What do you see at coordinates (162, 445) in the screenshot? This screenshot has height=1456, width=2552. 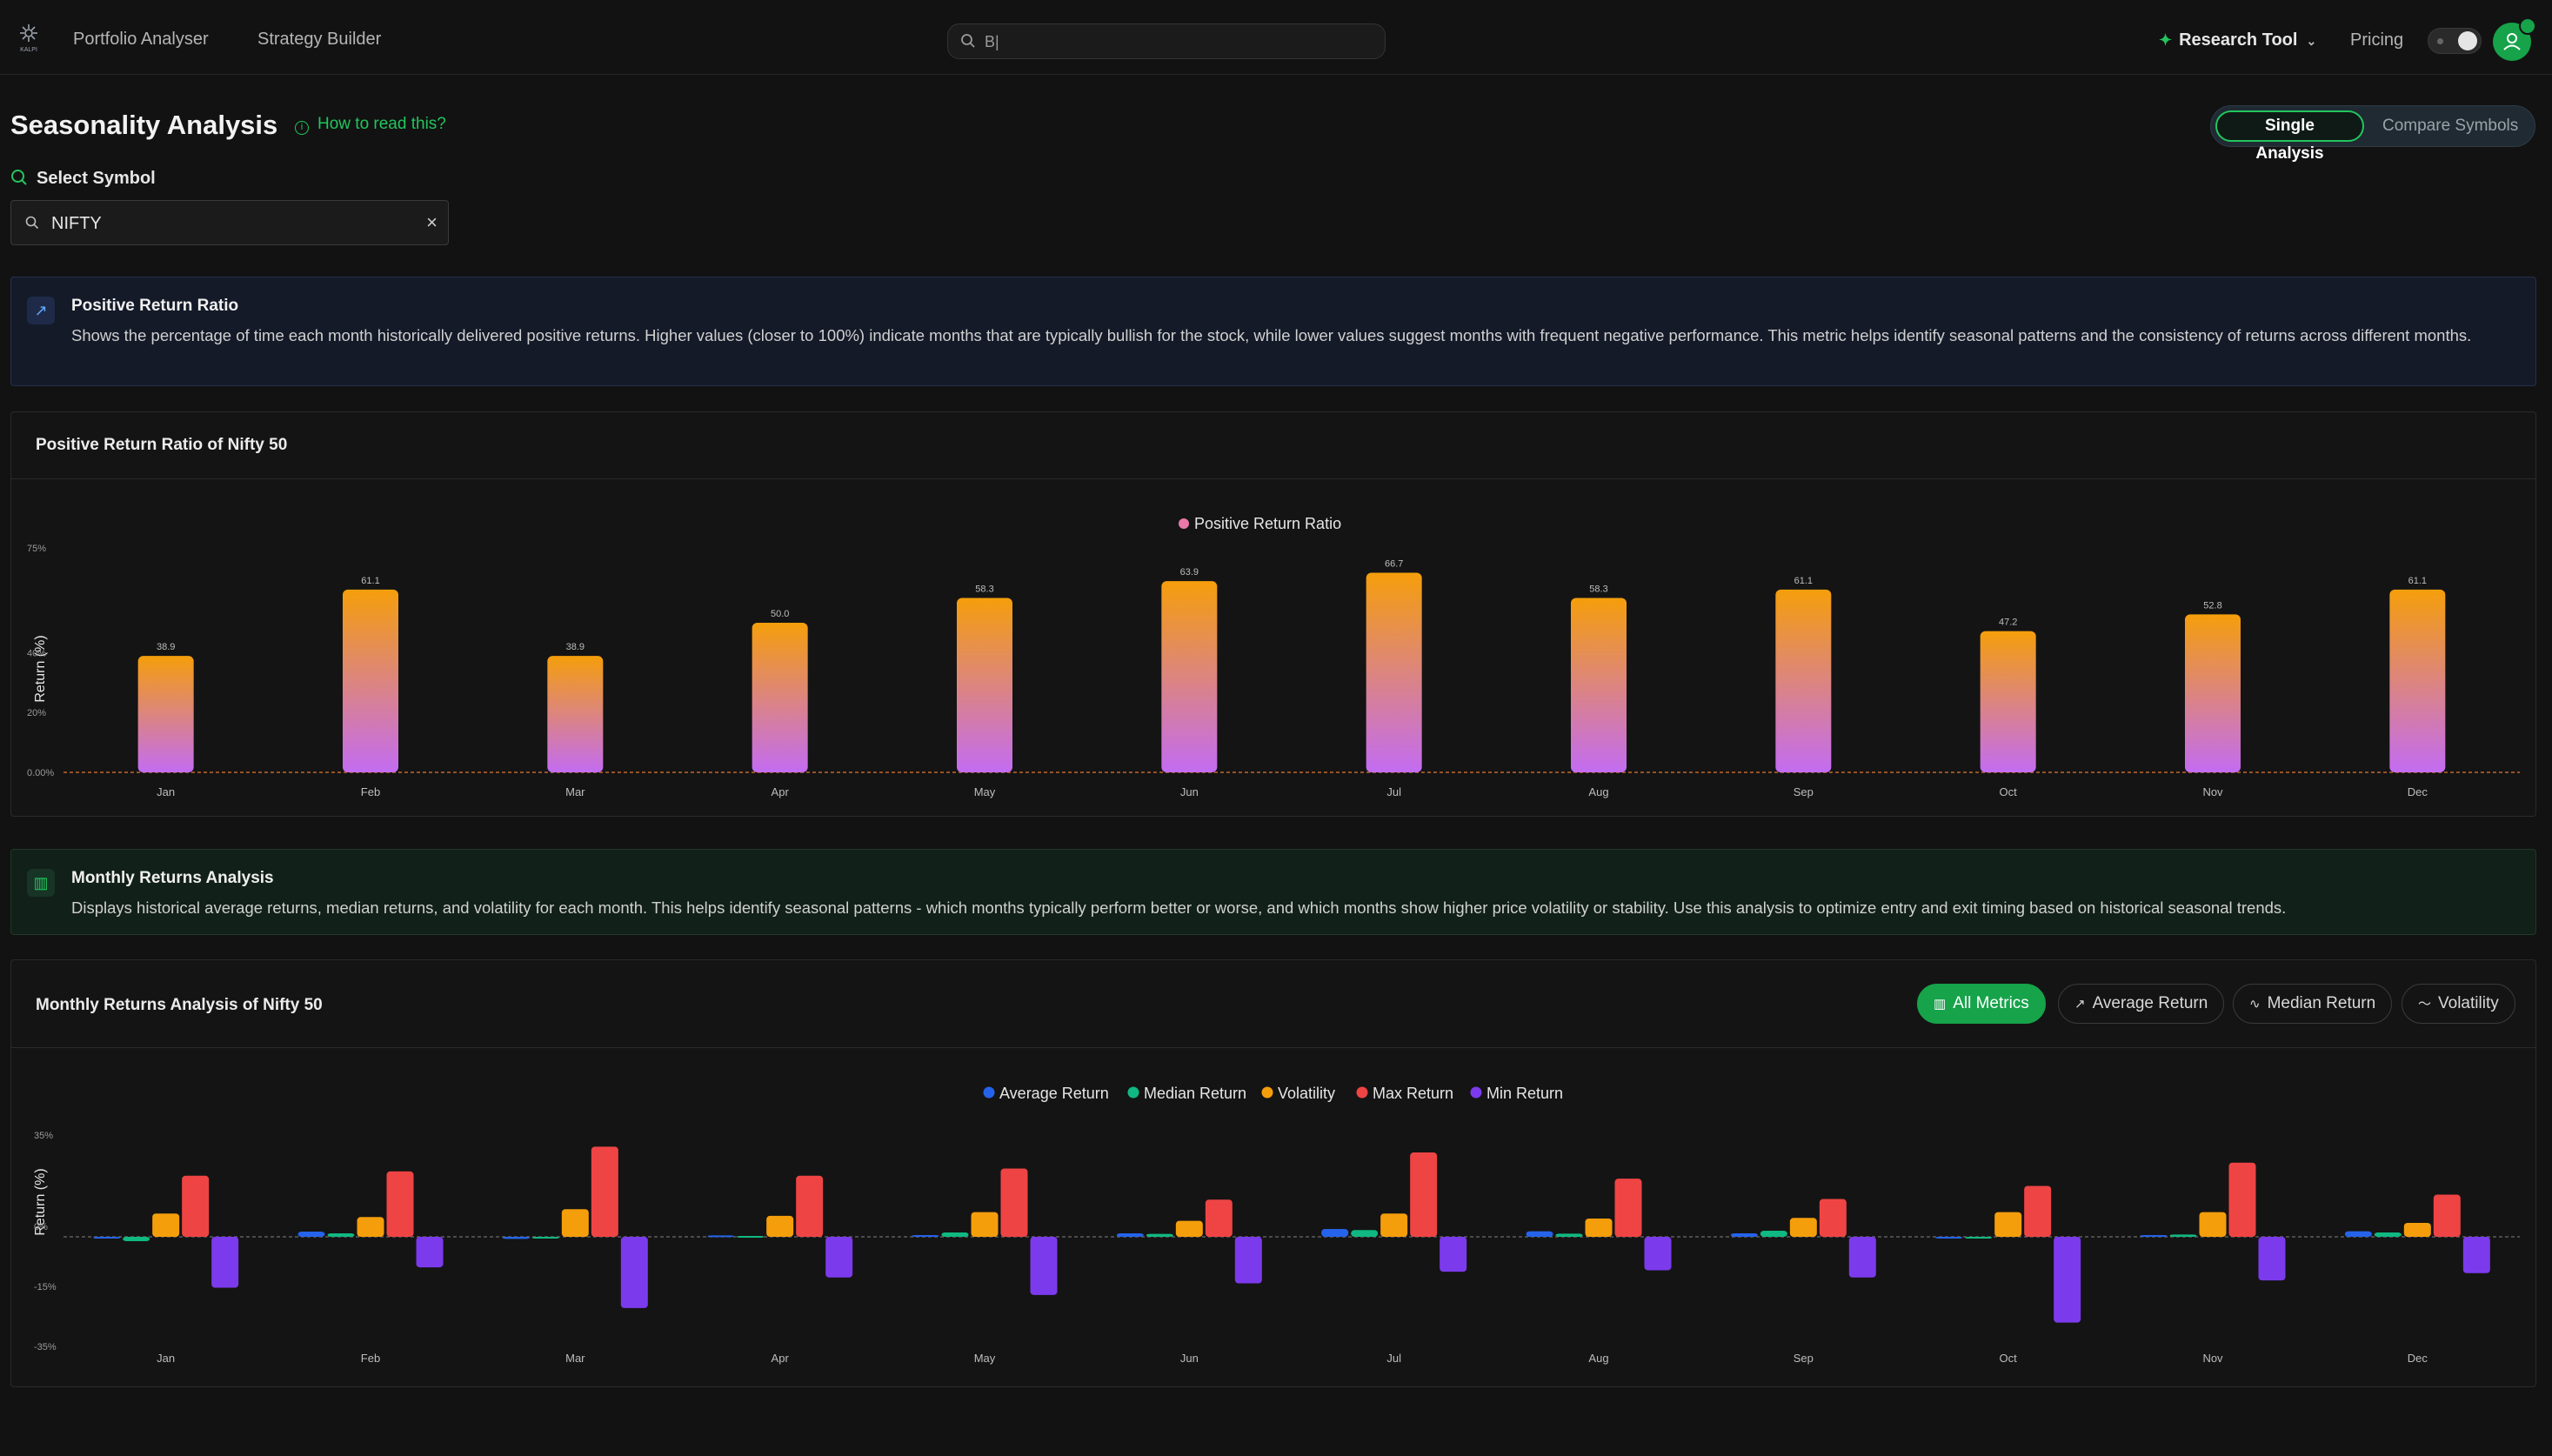 I see `positive-return-chart-title: Positive Return Ratio of Nifty 50` at bounding box center [162, 445].